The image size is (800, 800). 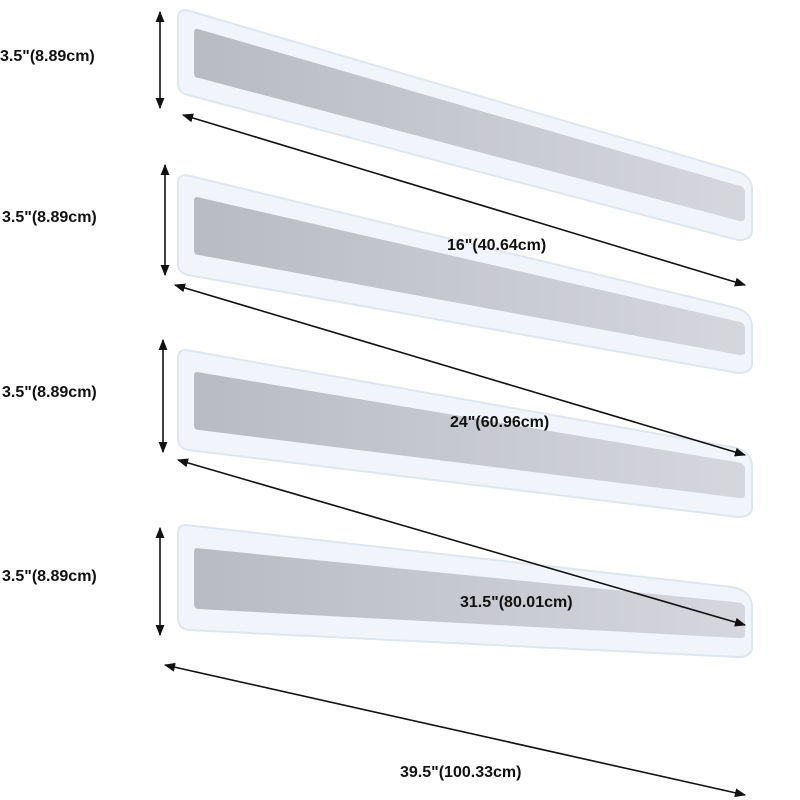 I want to click on length-label-39-5in: 39.5"(100.33cm), so click(x=460, y=772).